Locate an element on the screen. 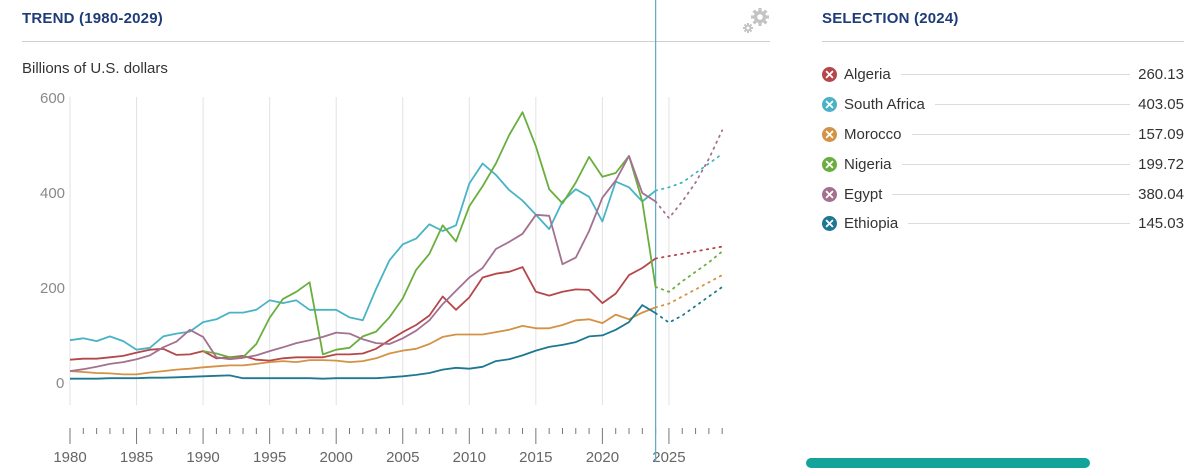 This screenshot has width=1200, height=468. gears-icon is located at coordinates (756, 20).